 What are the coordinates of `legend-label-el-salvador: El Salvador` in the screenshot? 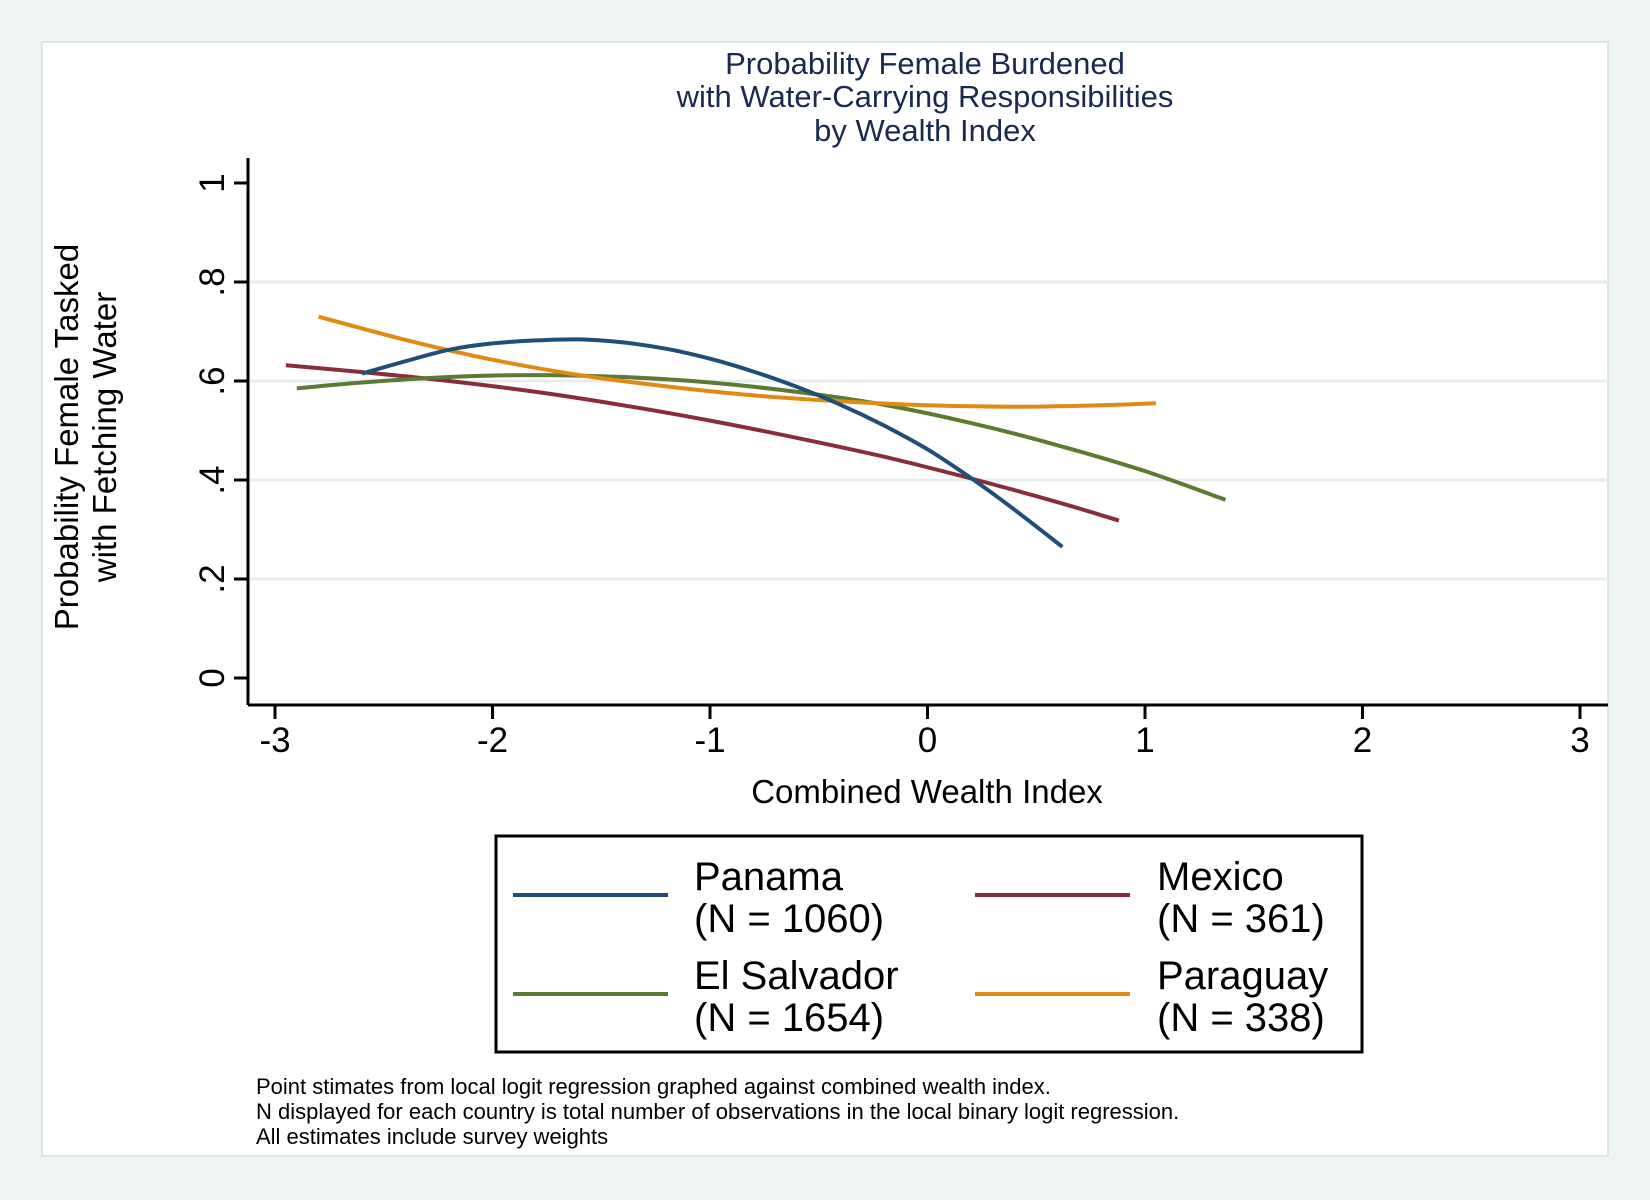 It's located at (796, 976).